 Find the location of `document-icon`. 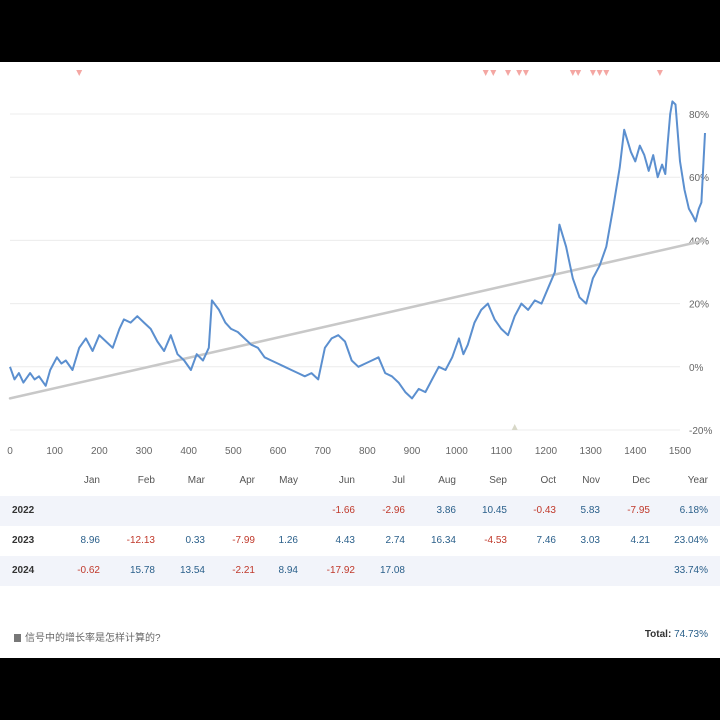

document-icon is located at coordinates (17, 638).